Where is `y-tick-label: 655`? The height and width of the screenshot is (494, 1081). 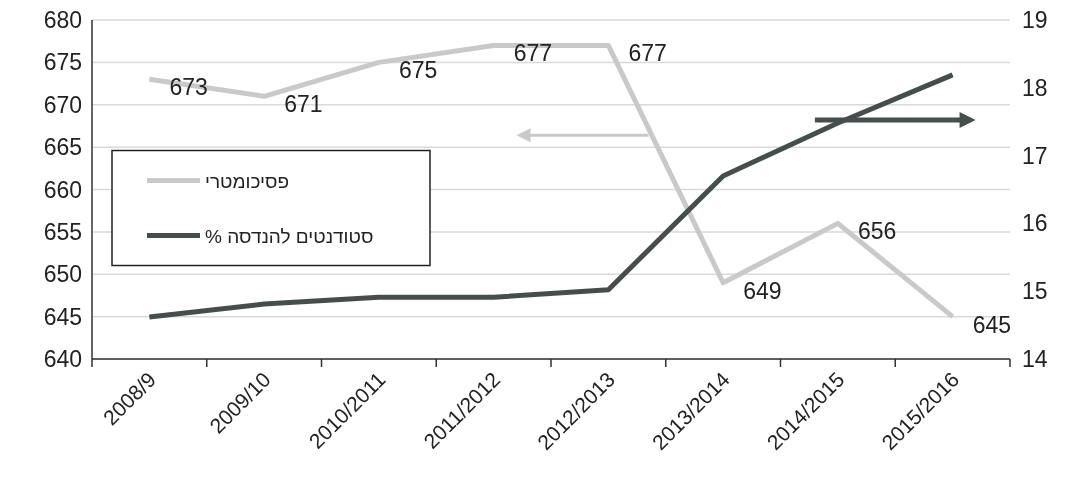 y-tick-label: 655 is located at coordinates (62, 231).